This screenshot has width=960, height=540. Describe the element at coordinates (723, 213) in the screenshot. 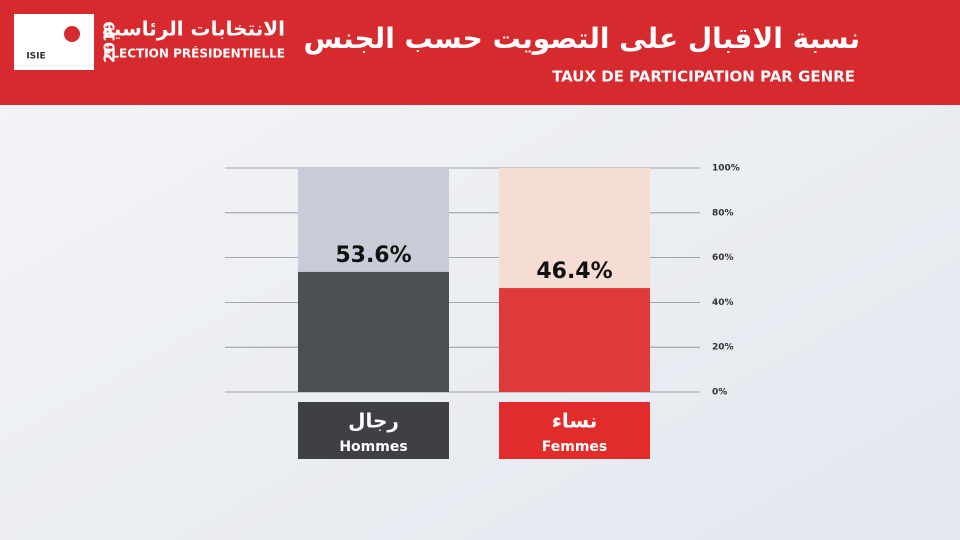

I see `y-tick-label: 80%` at that location.